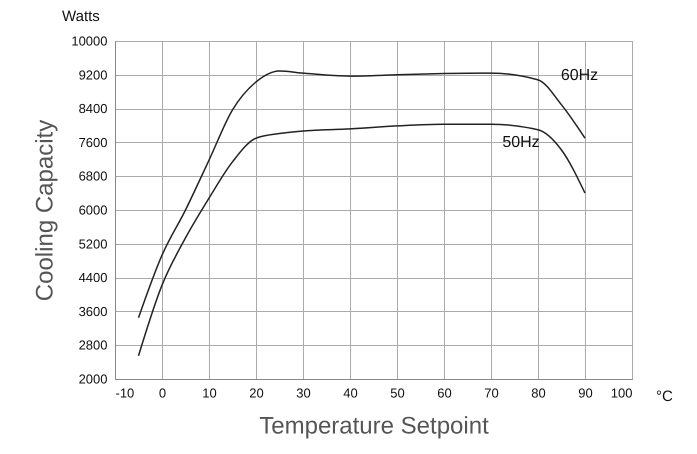  What do you see at coordinates (81, 16) in the screenshot?
I see `text: Watts` at bounding box center [81, 16].